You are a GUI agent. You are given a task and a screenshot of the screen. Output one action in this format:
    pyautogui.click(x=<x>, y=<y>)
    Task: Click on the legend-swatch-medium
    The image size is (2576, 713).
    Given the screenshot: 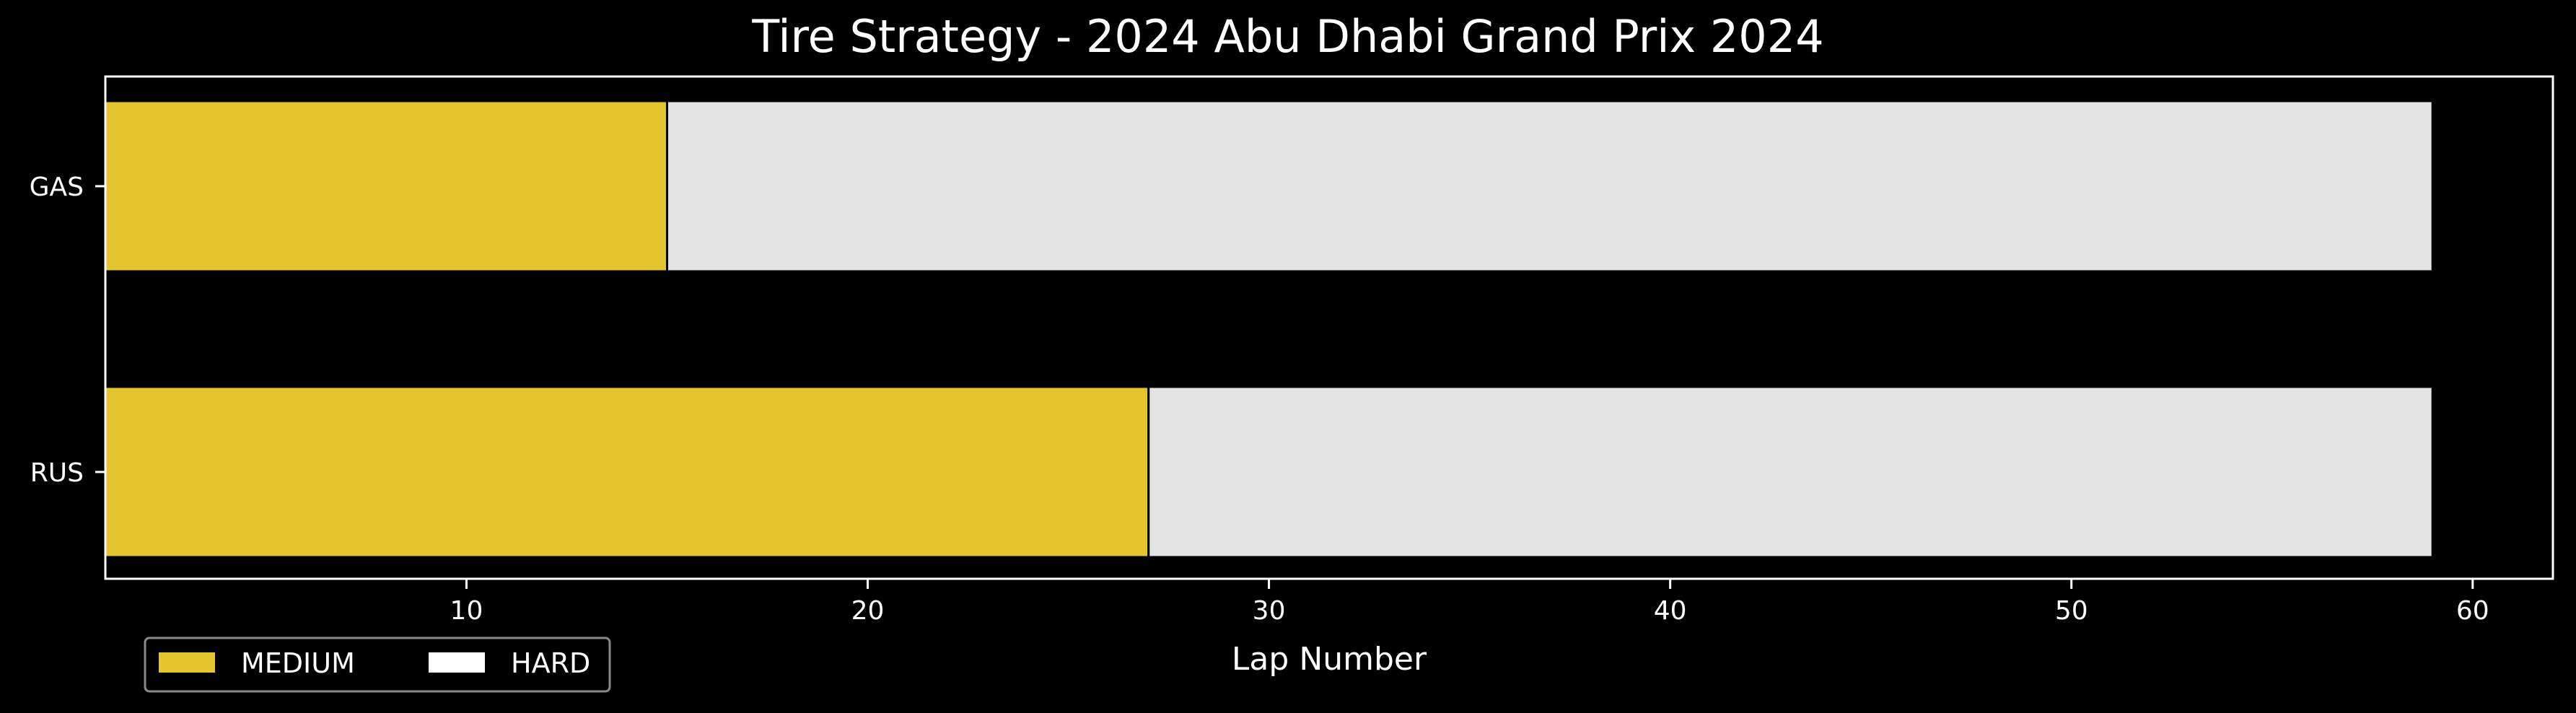 What is the action you would take?
    pyautogui.click(x=187, y=662)
    